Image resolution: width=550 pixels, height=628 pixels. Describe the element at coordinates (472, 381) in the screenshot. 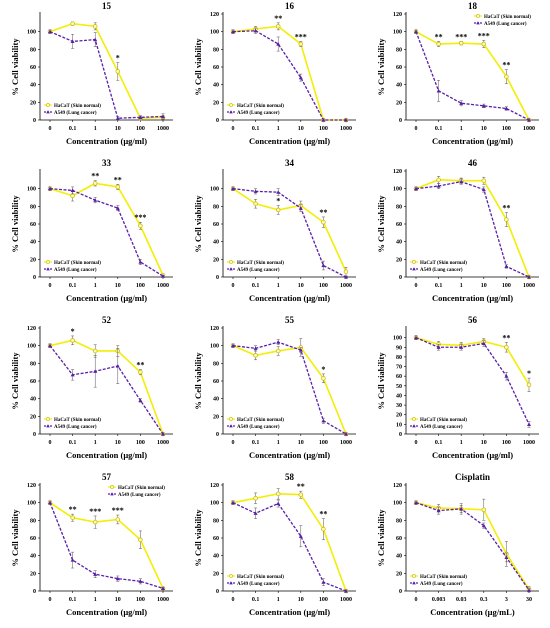

I see `series-a549` at that location.